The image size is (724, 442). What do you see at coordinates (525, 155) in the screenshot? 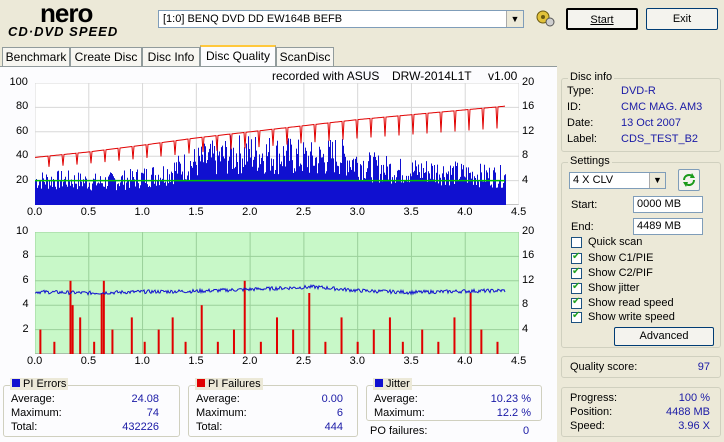
I see `chart1-y-right-tick-label: 8` at bounding box center [525, 155].